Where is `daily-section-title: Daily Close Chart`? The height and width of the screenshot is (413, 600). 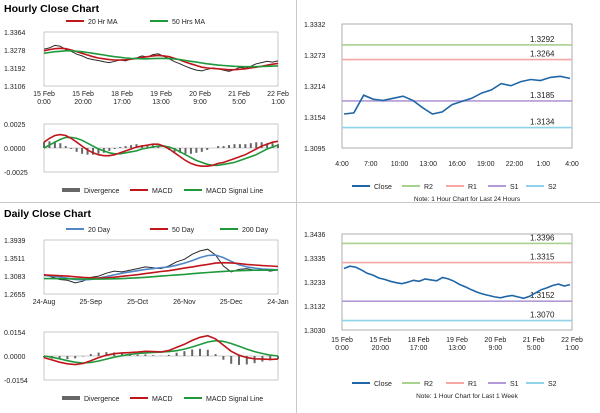
daily-section-title: Daily Close Chart is located at coordinates (47, 214).